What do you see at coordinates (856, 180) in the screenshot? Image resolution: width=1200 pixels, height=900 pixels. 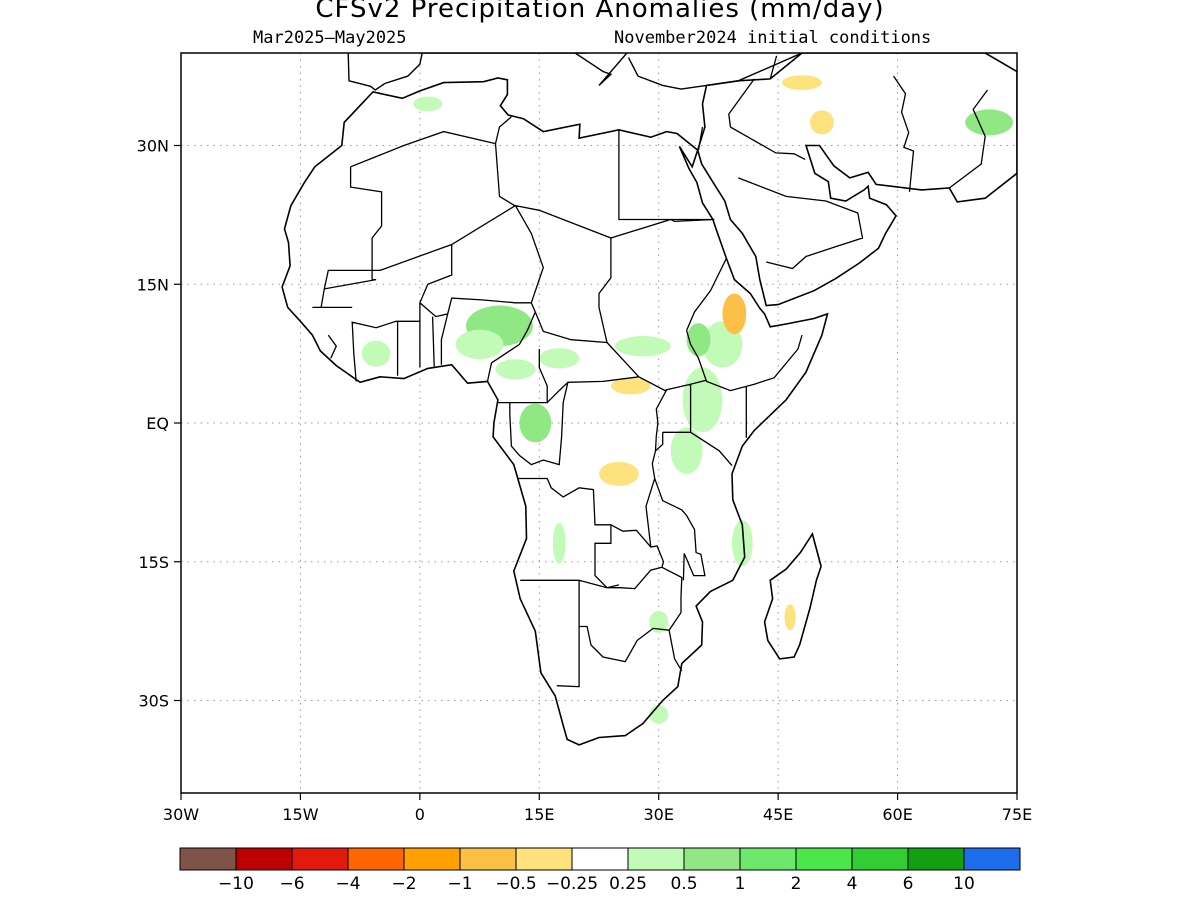 I see `arabia-coastline` at bounding box center [856, 180].